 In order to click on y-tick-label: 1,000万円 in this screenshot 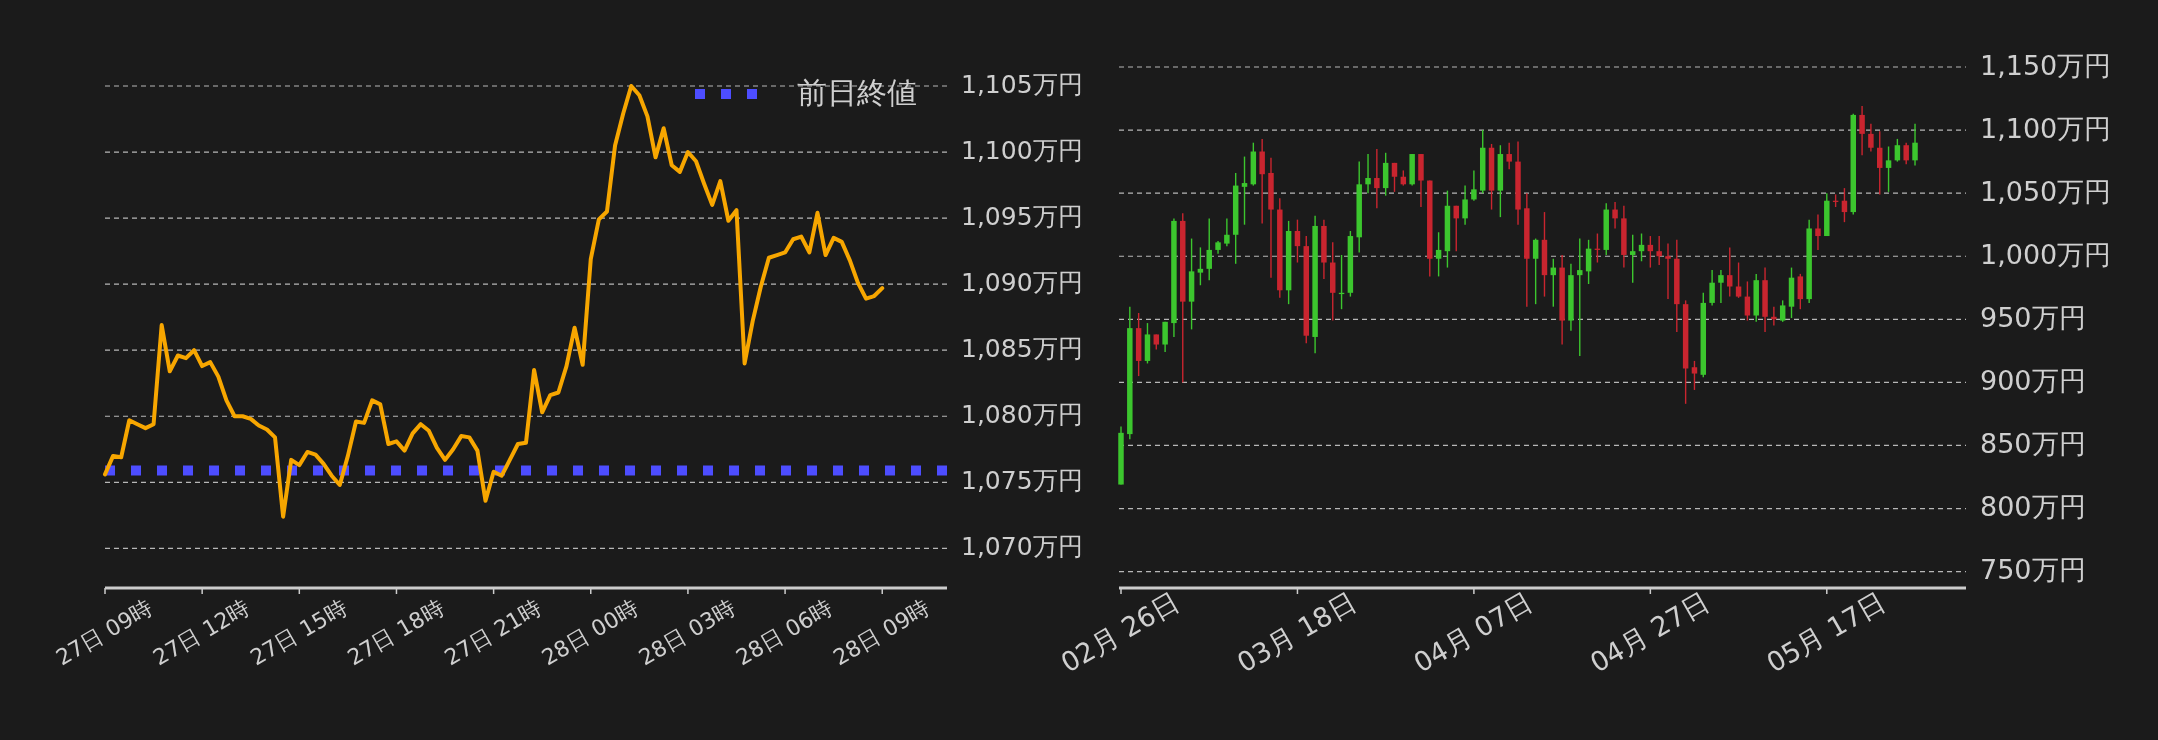, I will do `click(2046, 254)`.